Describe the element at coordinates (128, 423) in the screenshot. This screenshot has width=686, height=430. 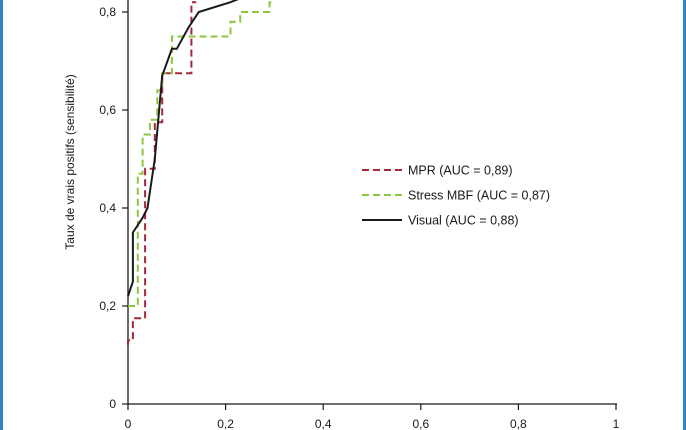
I see `x-tick-label: 0` at that location.